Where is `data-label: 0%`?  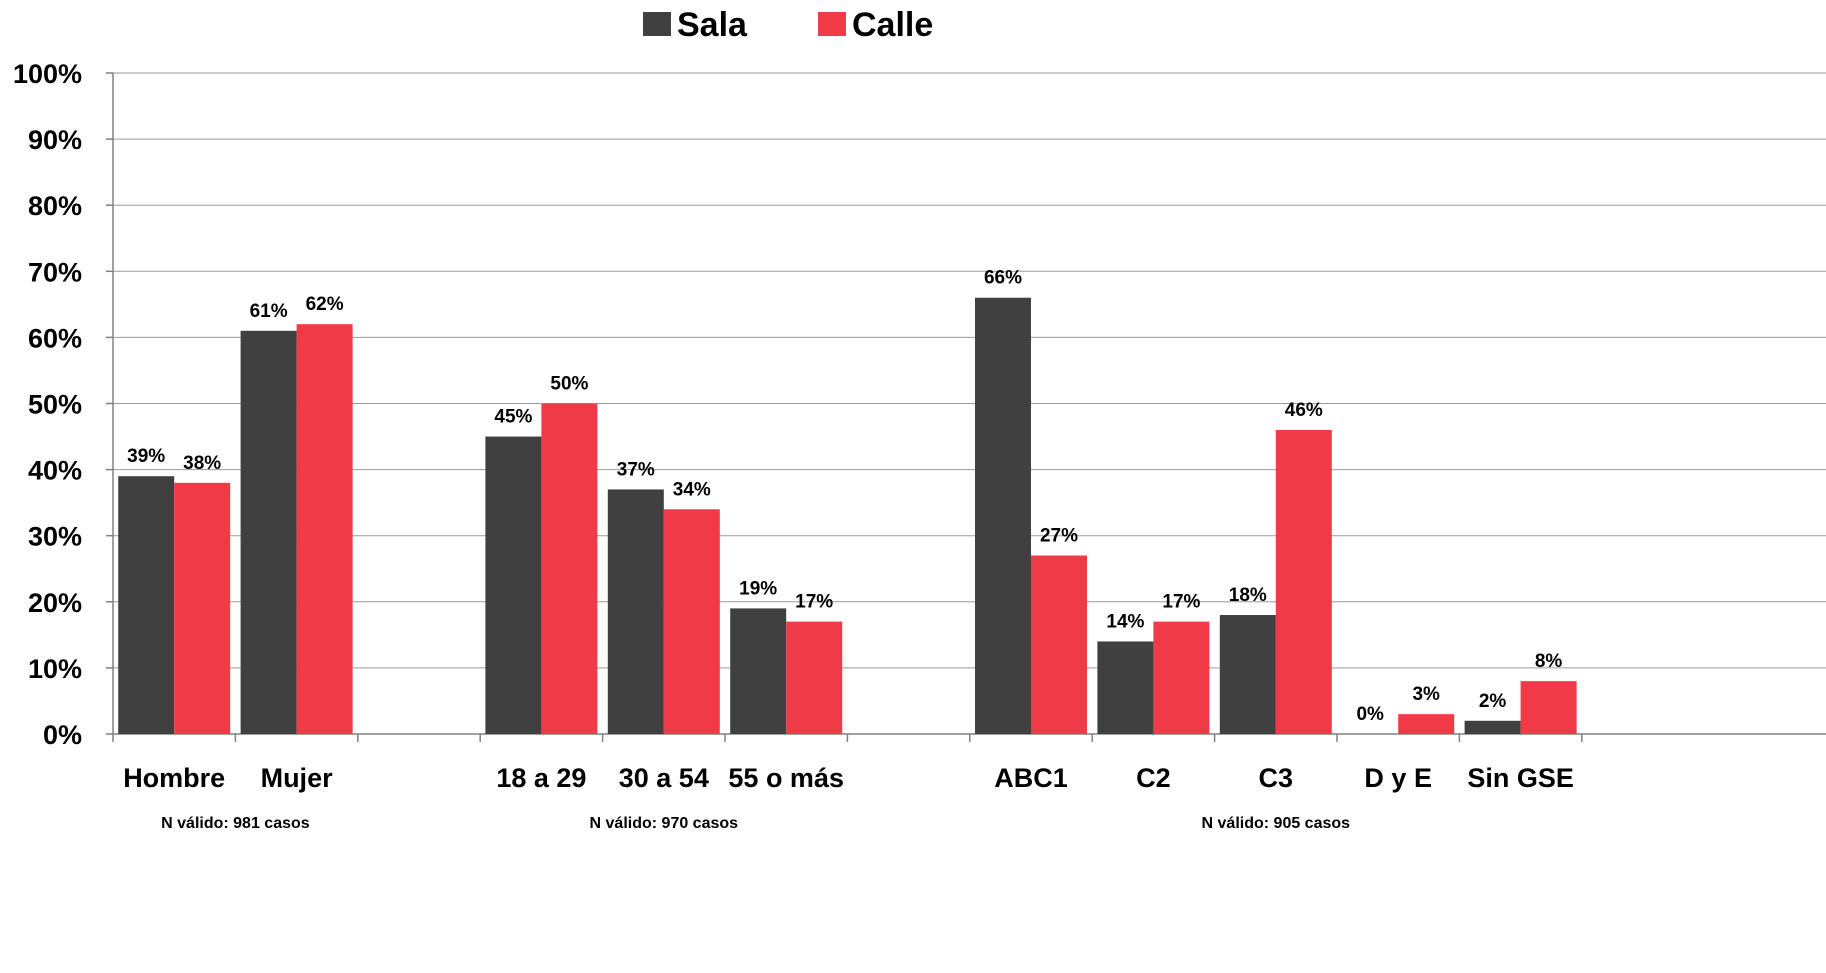 data-label: 0% is located at coordinates (1370, 714).